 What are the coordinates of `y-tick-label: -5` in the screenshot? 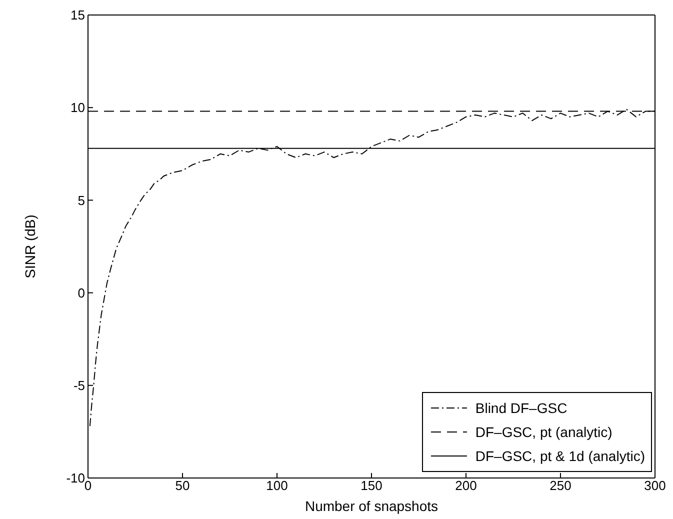 It's located at (79, 386).